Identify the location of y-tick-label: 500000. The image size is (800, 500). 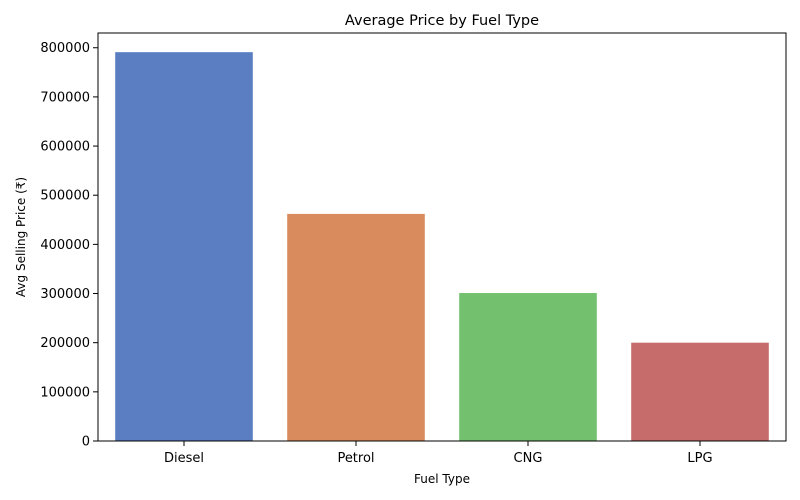
(65, 196).